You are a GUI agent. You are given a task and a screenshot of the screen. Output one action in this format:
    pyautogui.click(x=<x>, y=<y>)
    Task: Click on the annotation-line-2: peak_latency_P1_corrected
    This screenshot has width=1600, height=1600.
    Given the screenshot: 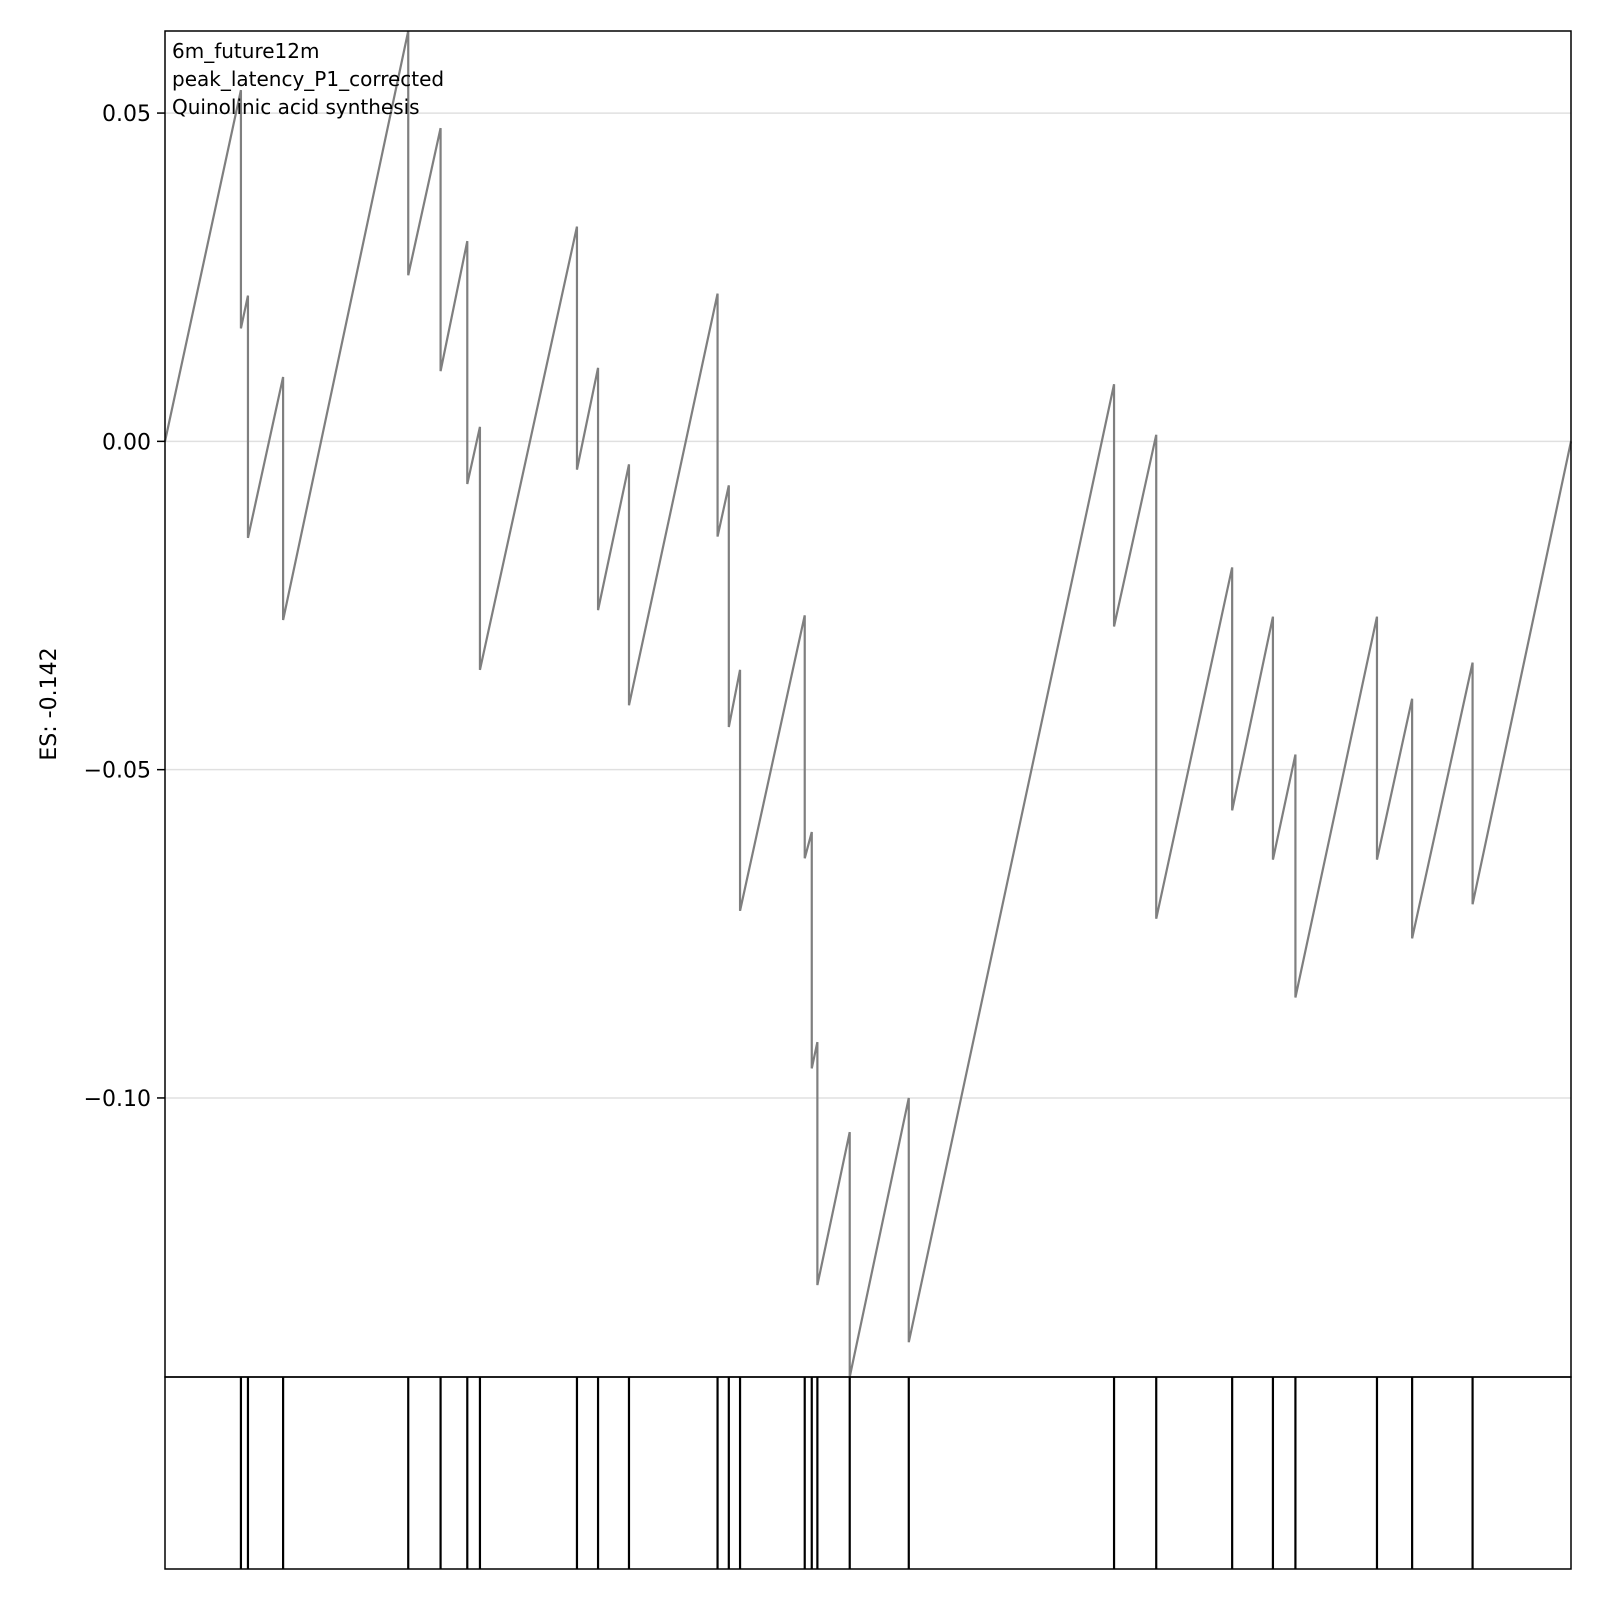 What is the action you would take?
    pyautogui.click(x=308, y=79)
    